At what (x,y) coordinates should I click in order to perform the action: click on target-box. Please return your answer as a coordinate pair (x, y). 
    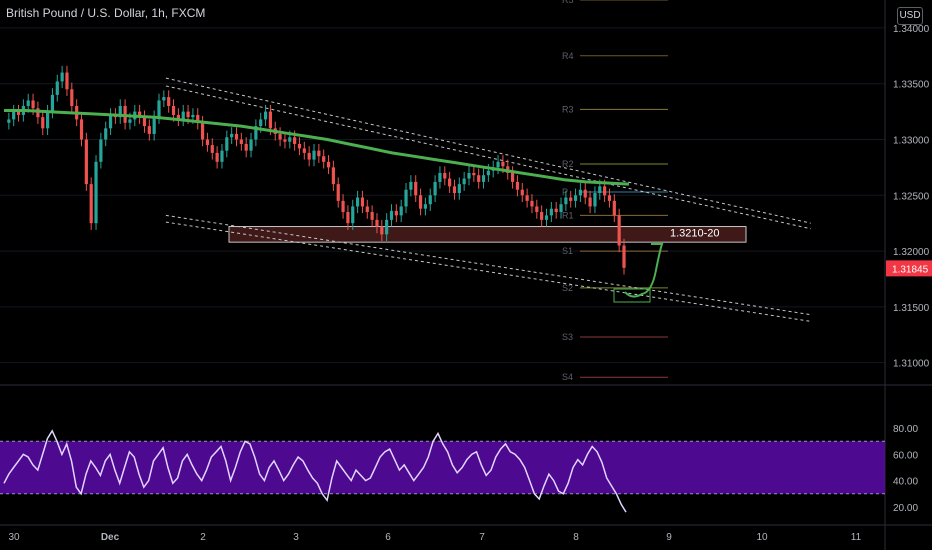
    Looking at the image, I should click on (632, 295).